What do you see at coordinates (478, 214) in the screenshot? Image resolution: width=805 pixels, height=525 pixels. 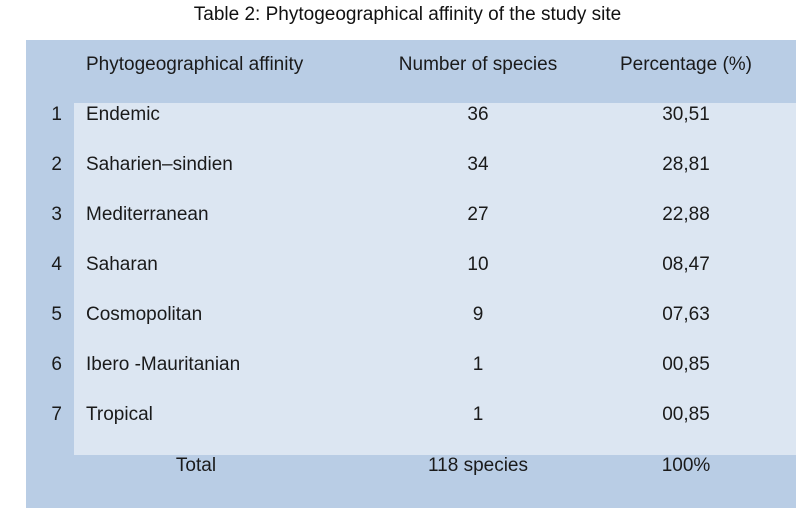 I see `row-count: 27` at bounding box center [478, 214].